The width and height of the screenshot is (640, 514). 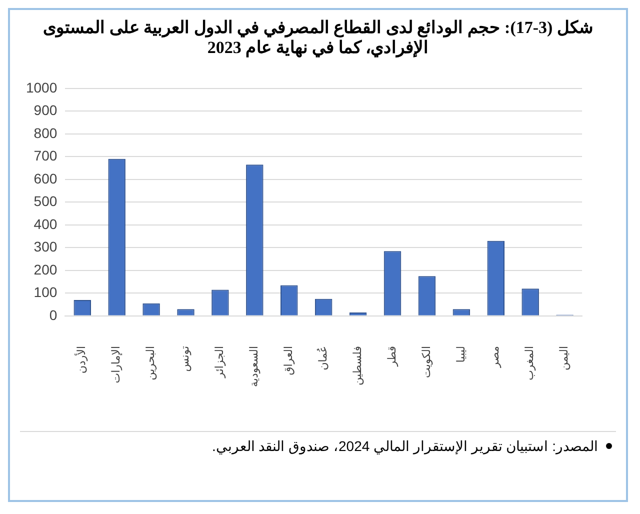 What do you see at coordinates (564, 358) in the screenshot?
I see `x-tick-label: اليمن` at bounding box center [564, 358].